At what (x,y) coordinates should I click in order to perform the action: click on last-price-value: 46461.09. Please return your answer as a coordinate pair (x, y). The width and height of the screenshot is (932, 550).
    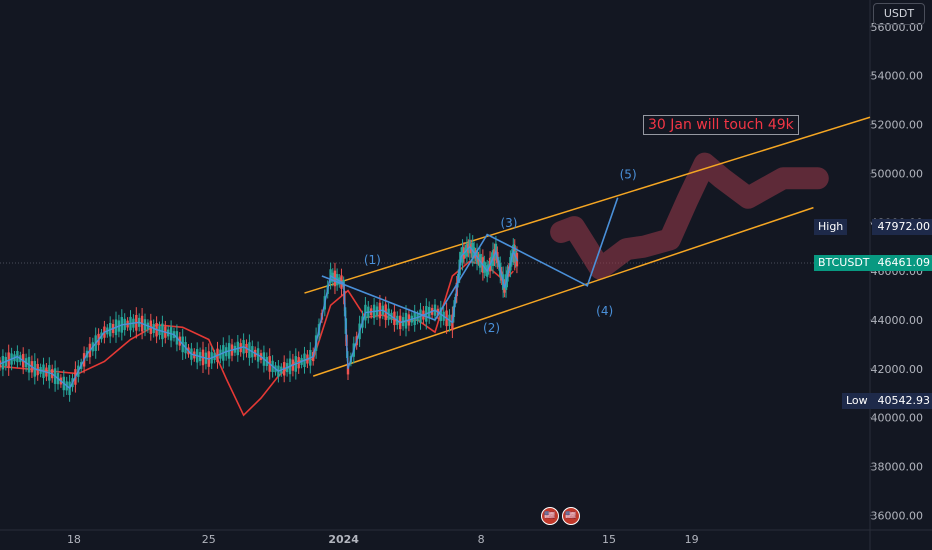
    Looking at the image, I should click on (902, 263).